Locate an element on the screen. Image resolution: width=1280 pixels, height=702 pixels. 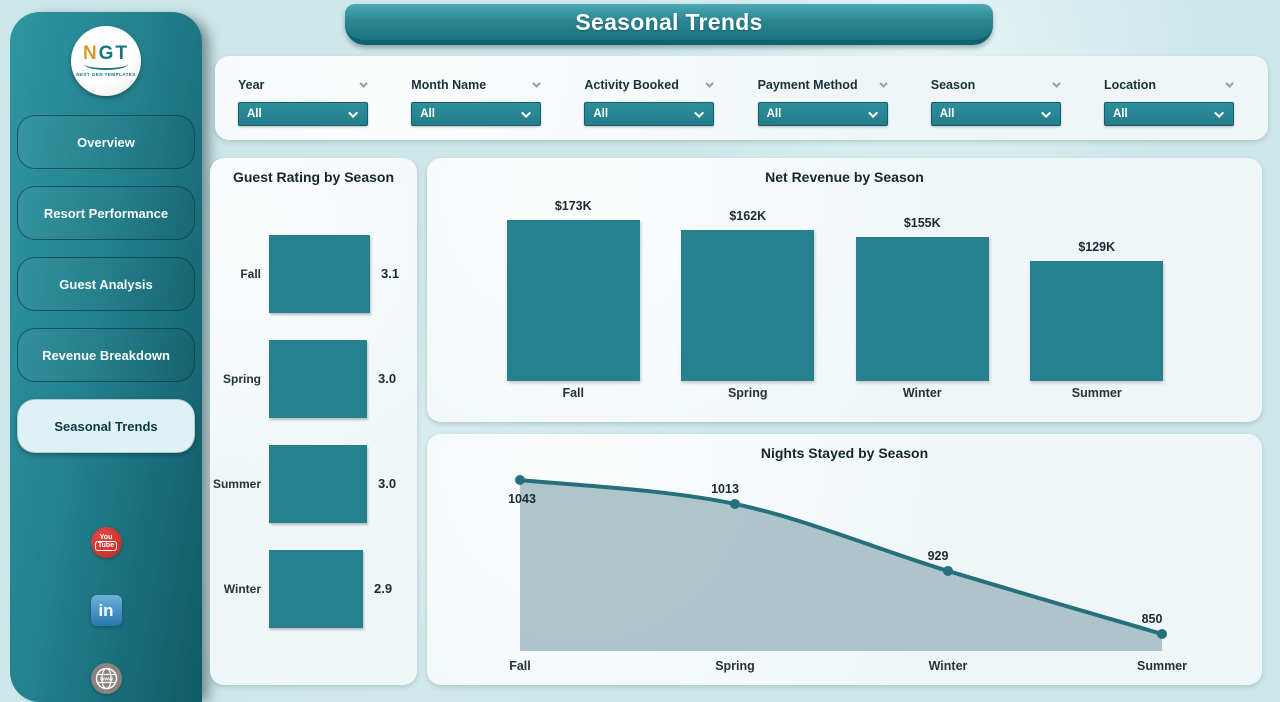
filter-header: Month Name is located at coordinates (476, 85).